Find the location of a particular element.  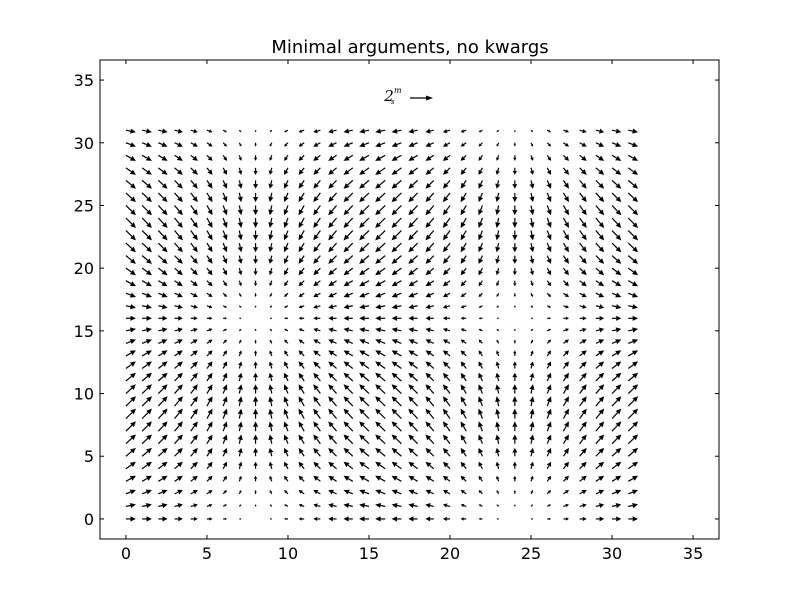

x-tick-label: 30 is located at coordinates (612, 553).